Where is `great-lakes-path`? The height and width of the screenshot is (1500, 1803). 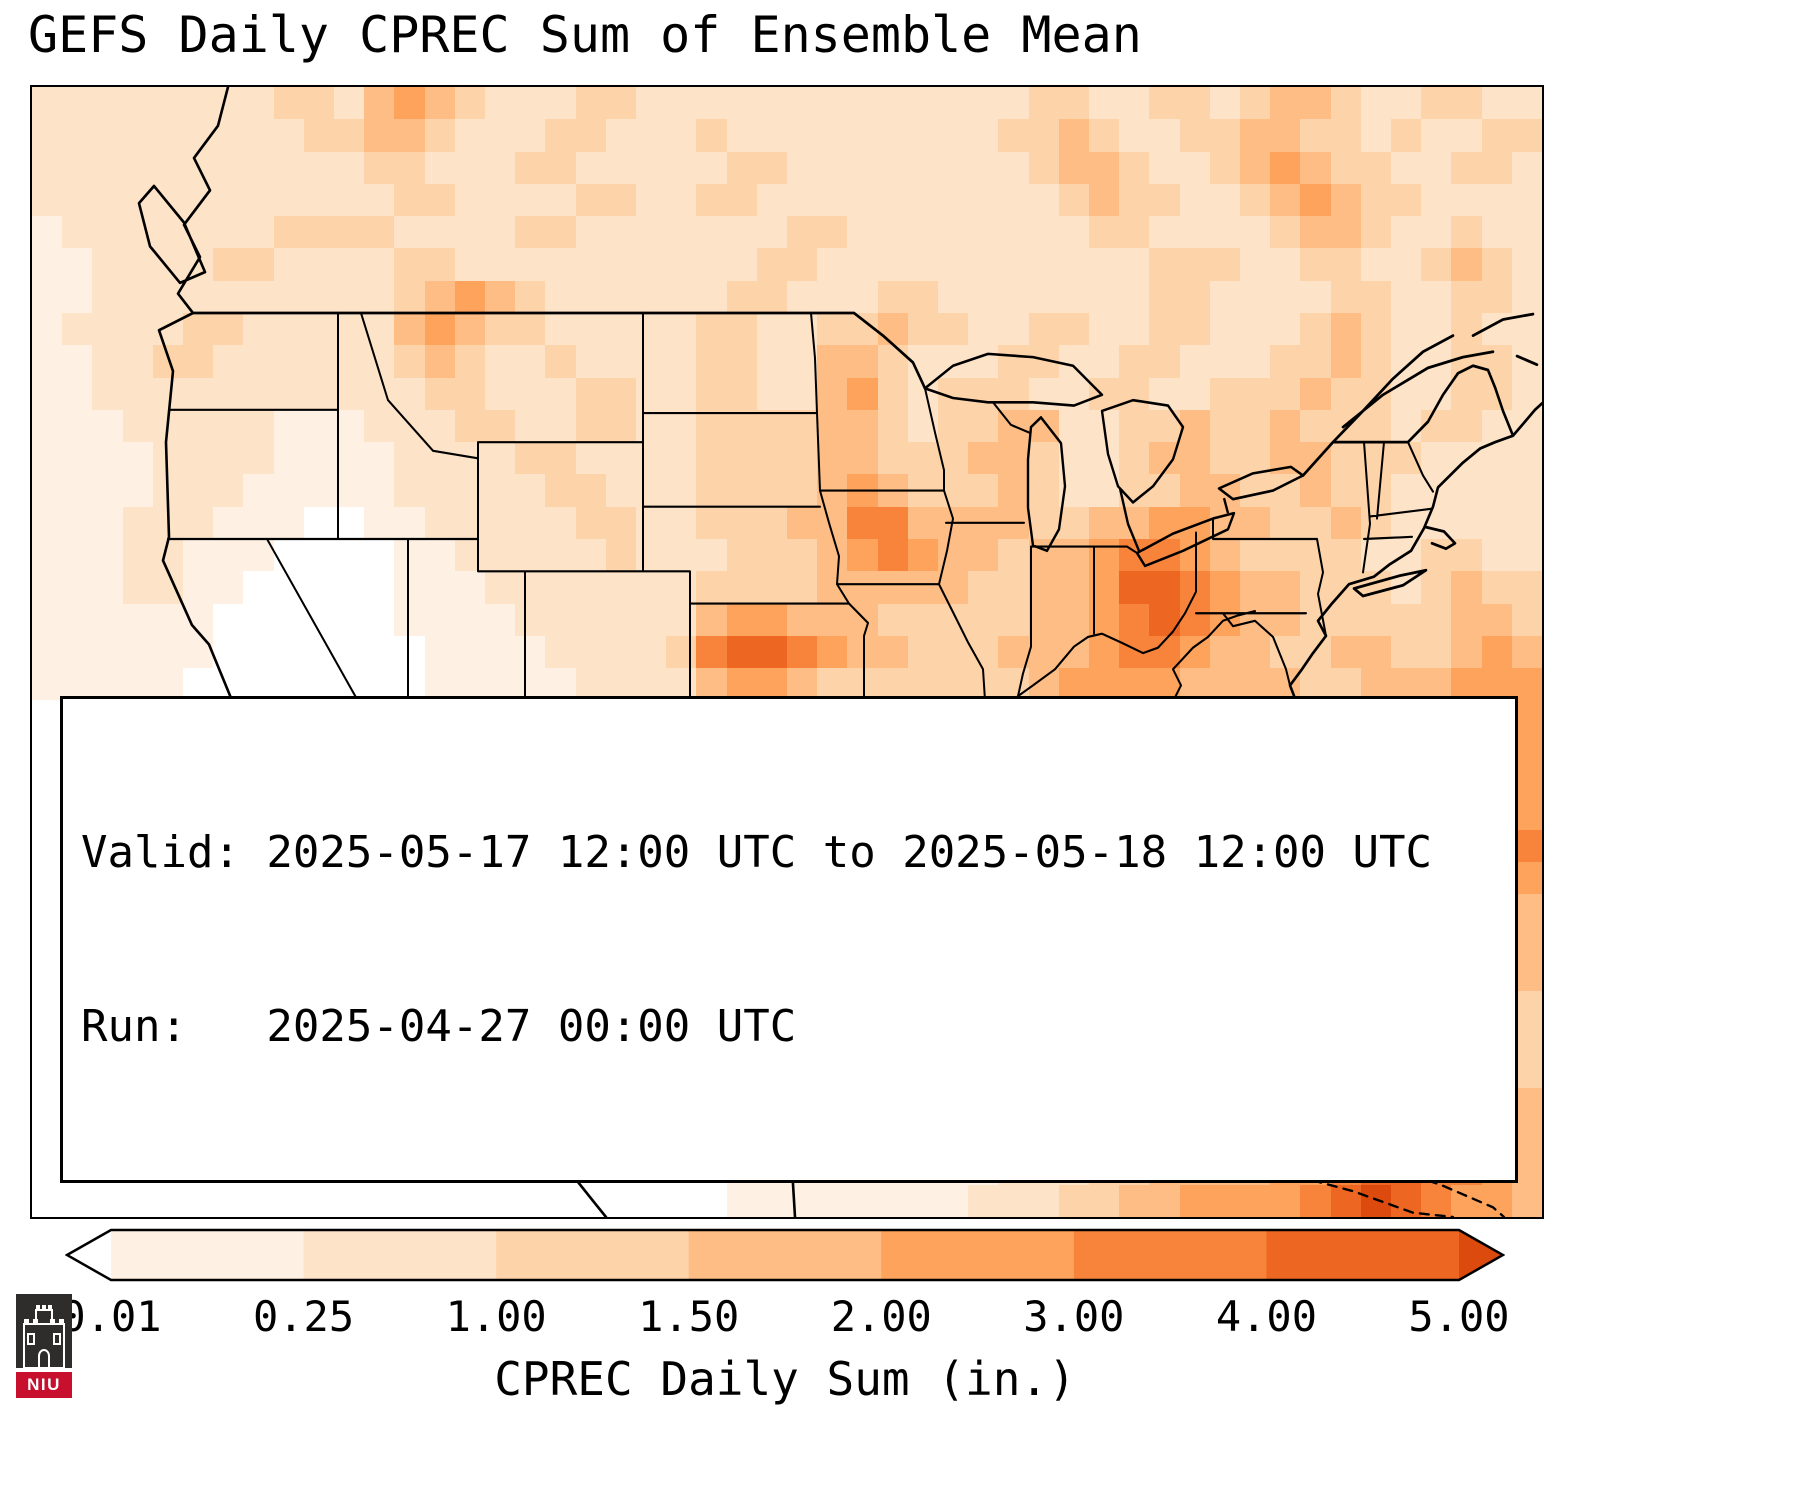
great-lakes-path is located at coordinates (1114, 460).